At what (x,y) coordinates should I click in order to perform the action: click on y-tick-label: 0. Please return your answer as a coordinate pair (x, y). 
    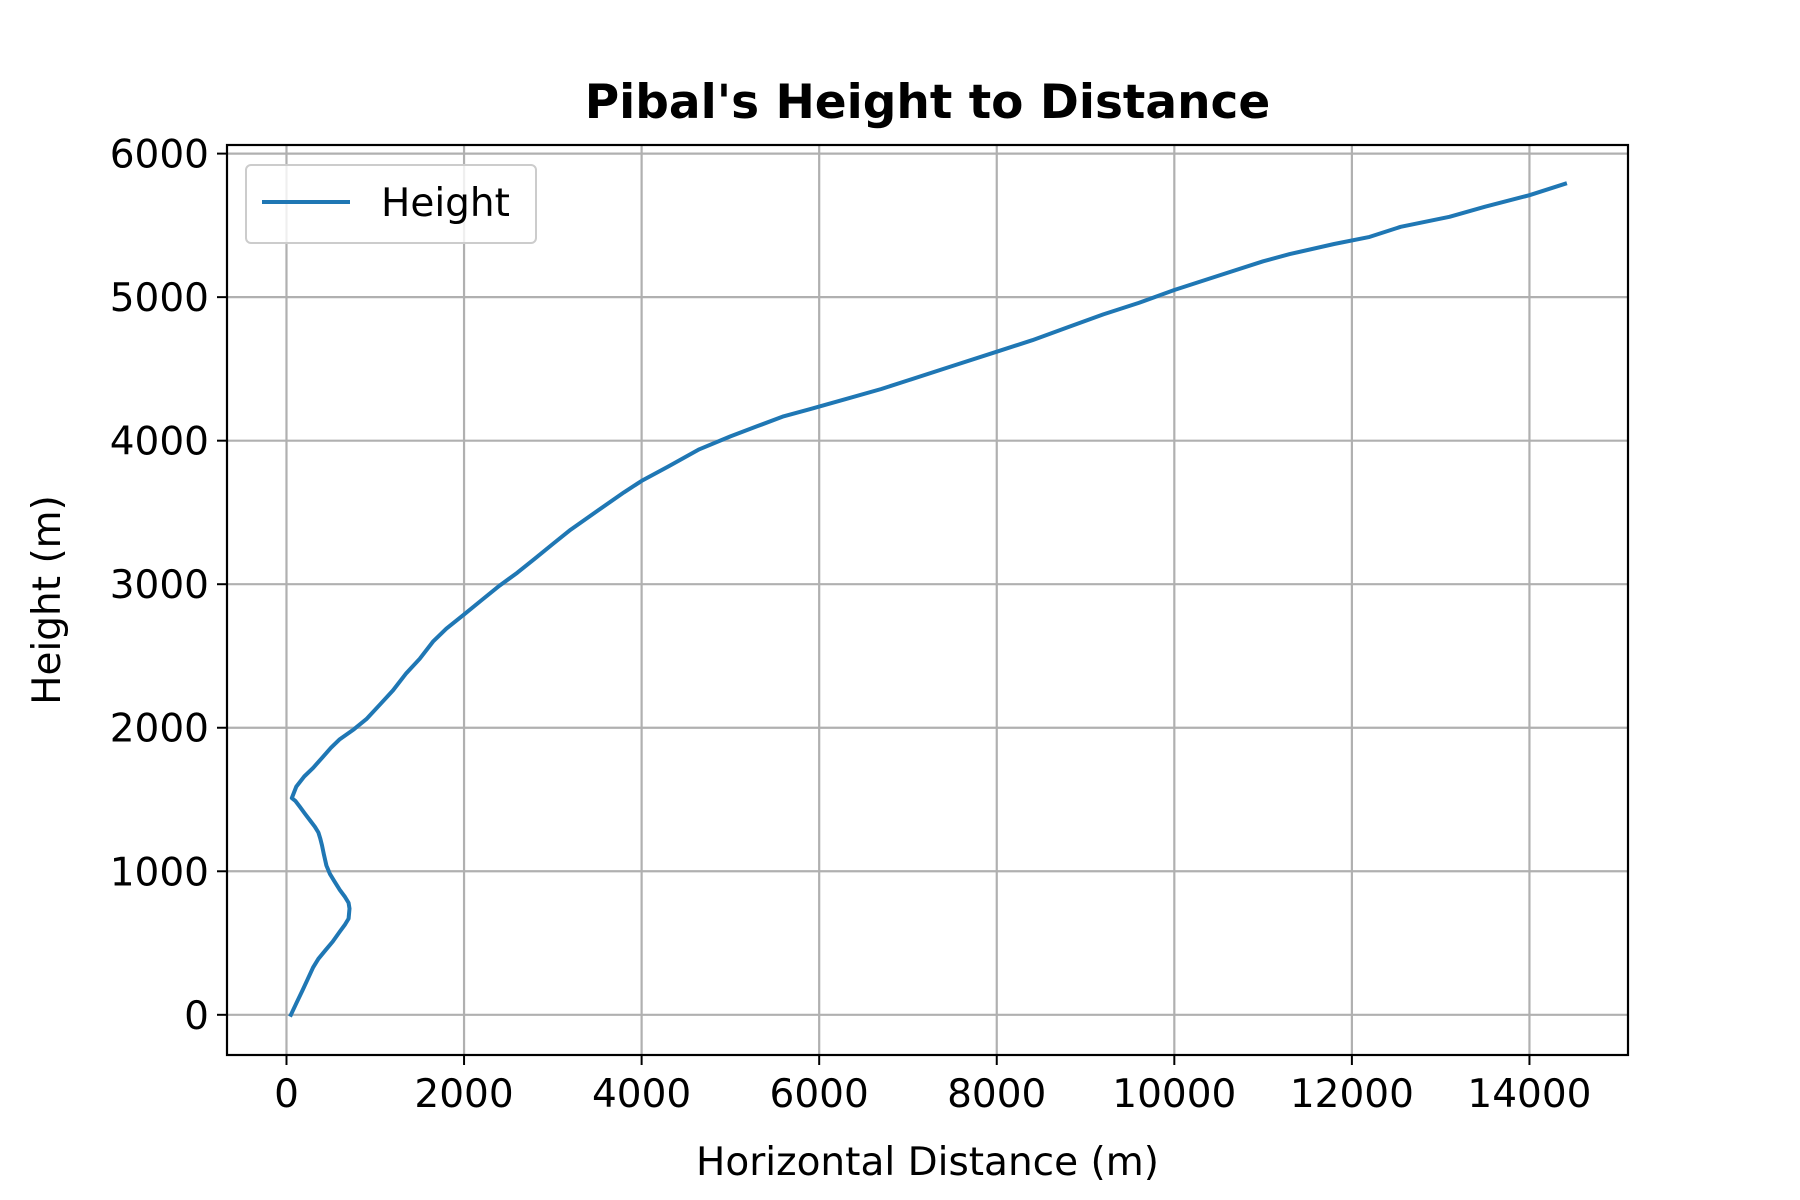
    Looking at the image, I should click on (196, 1016).